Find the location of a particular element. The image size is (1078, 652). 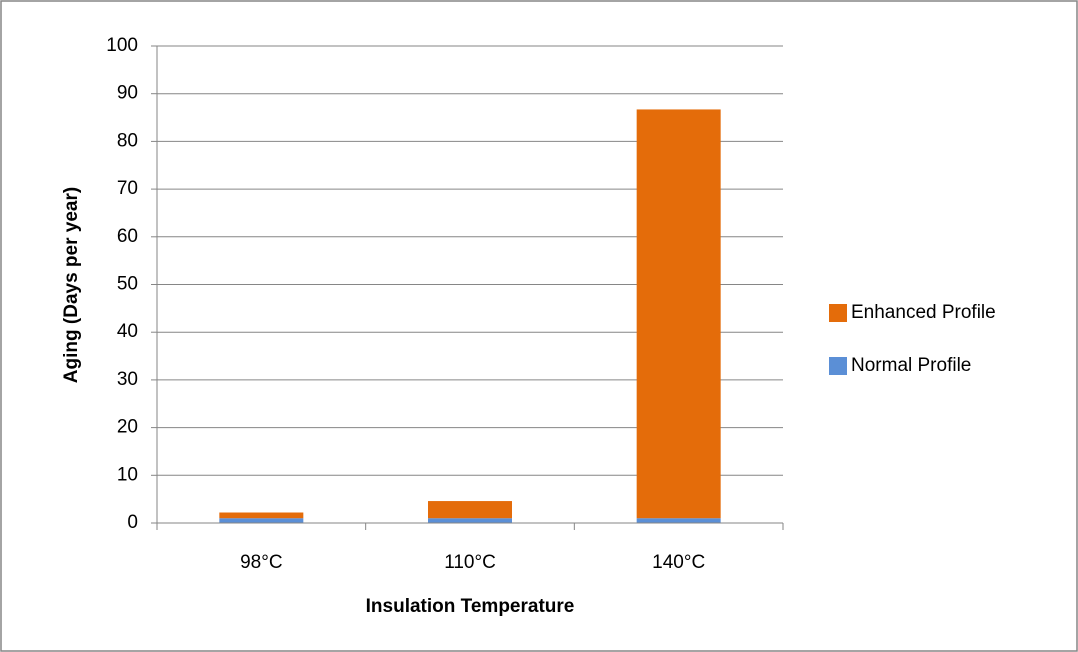

x-tick-label: 110°C is located at coordinates (470, 562).